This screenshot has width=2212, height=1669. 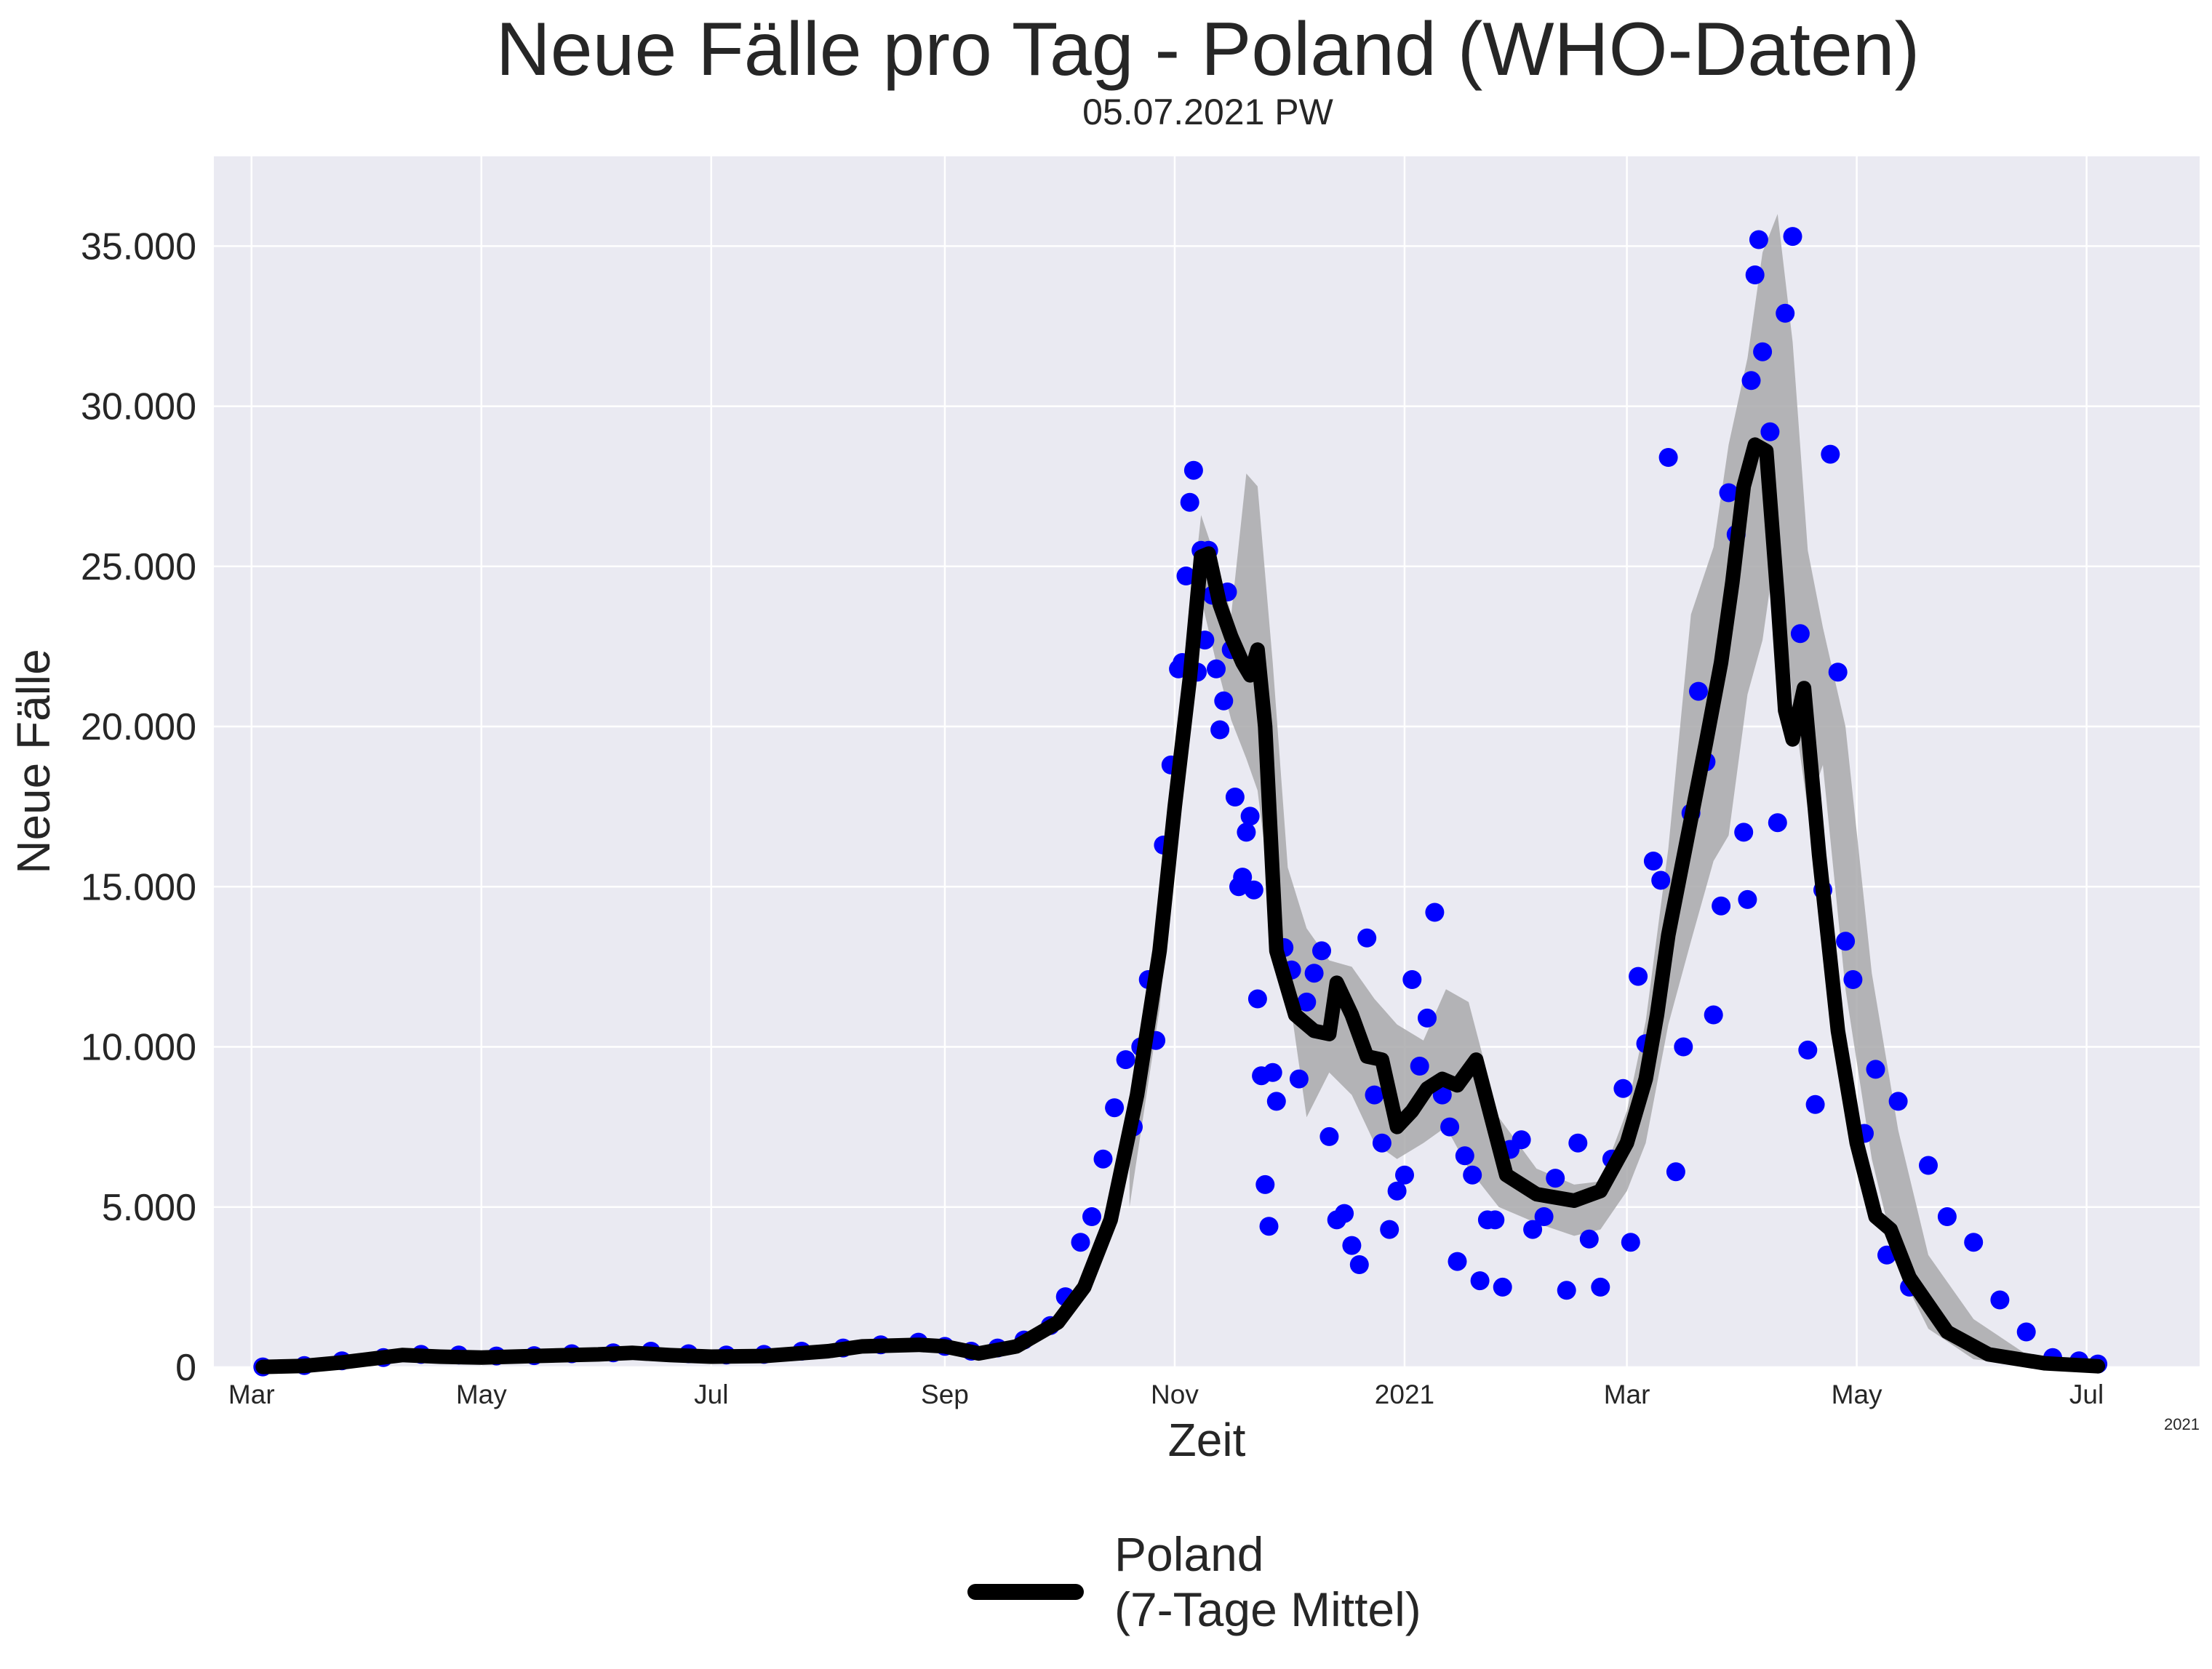 I want to click on x-tick-label: May, so click(x=481, y=1395).